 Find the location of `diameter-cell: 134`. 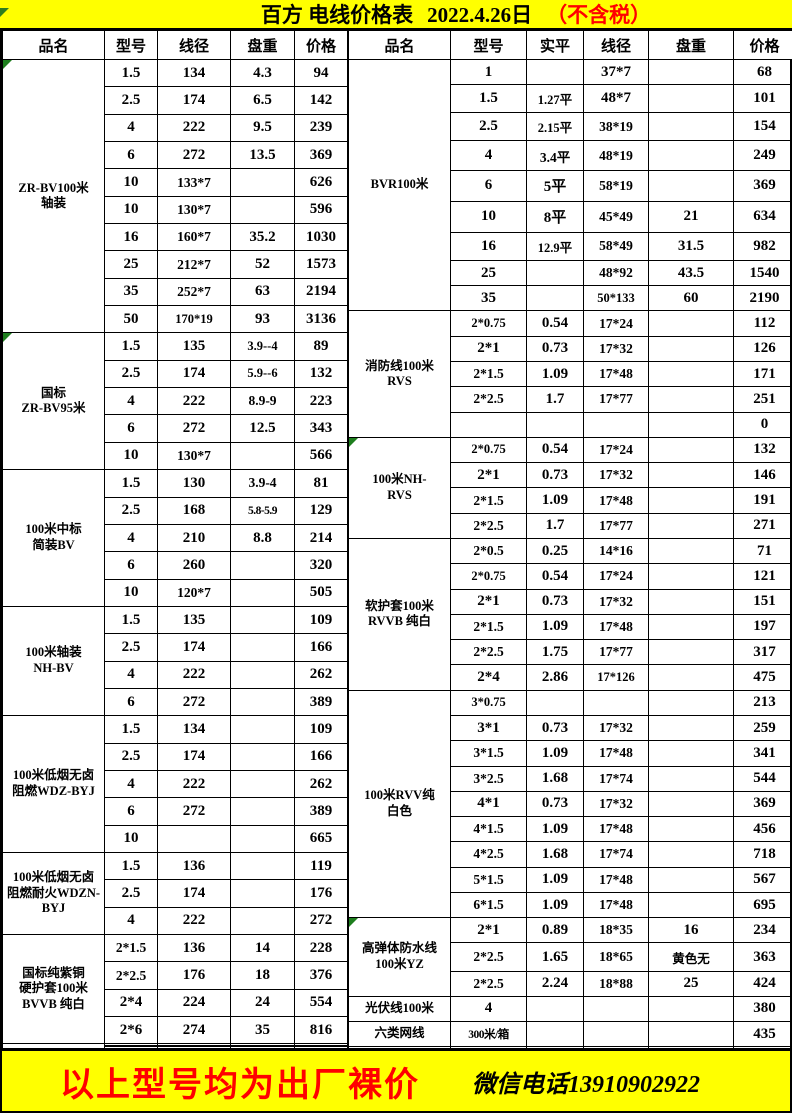

diameter-cell: 134 is located at coordinates (194, 73).